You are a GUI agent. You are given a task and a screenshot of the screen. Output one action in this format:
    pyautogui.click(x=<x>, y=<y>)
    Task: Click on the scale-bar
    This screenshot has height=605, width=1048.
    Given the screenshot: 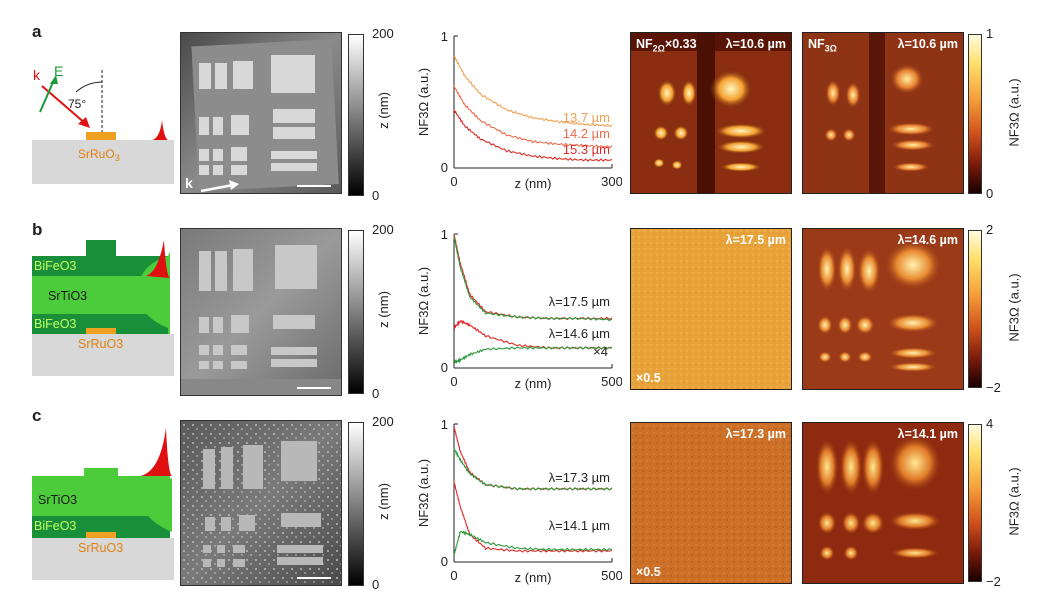 What is the action you would take?
    pyautogui.click(x=314, y=578)
    